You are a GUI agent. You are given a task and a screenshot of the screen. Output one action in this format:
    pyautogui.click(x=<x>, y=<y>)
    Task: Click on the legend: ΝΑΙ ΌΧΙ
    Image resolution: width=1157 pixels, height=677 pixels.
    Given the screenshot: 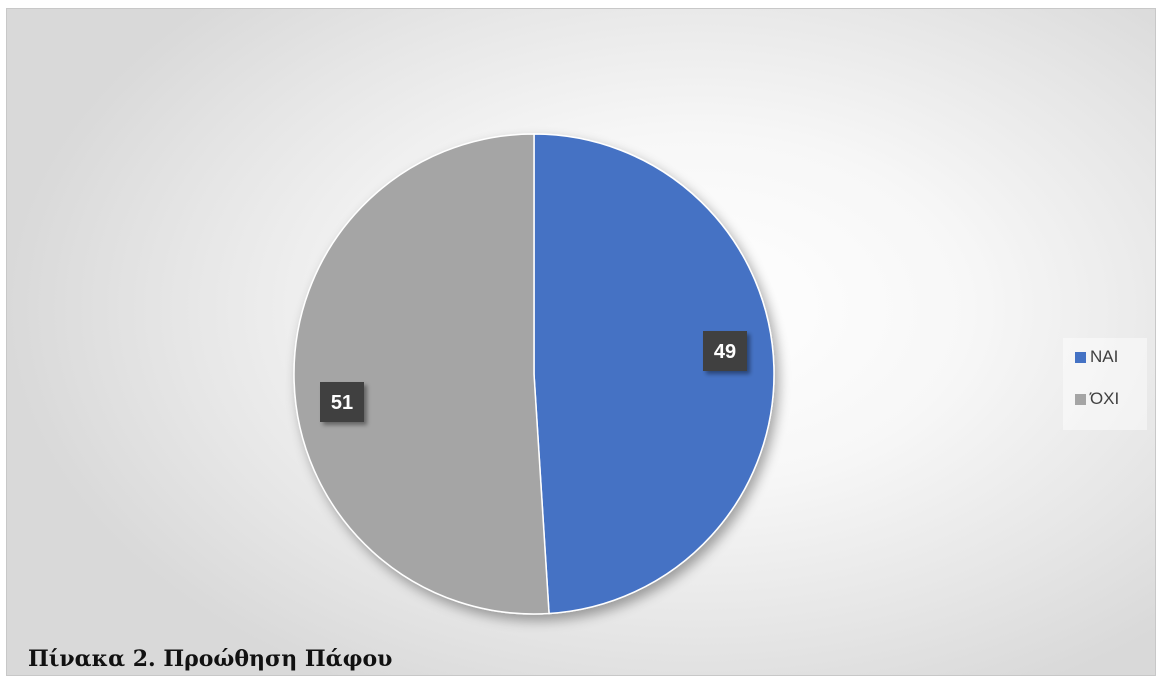 What is the action you would take?
    pyautogui.click(x=1105, y=384)
    